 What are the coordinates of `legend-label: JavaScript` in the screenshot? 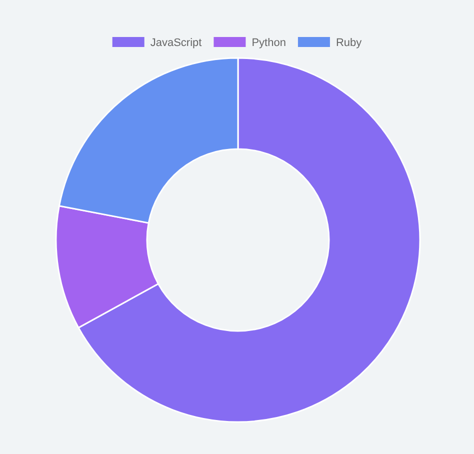 It's located at (176, 43).